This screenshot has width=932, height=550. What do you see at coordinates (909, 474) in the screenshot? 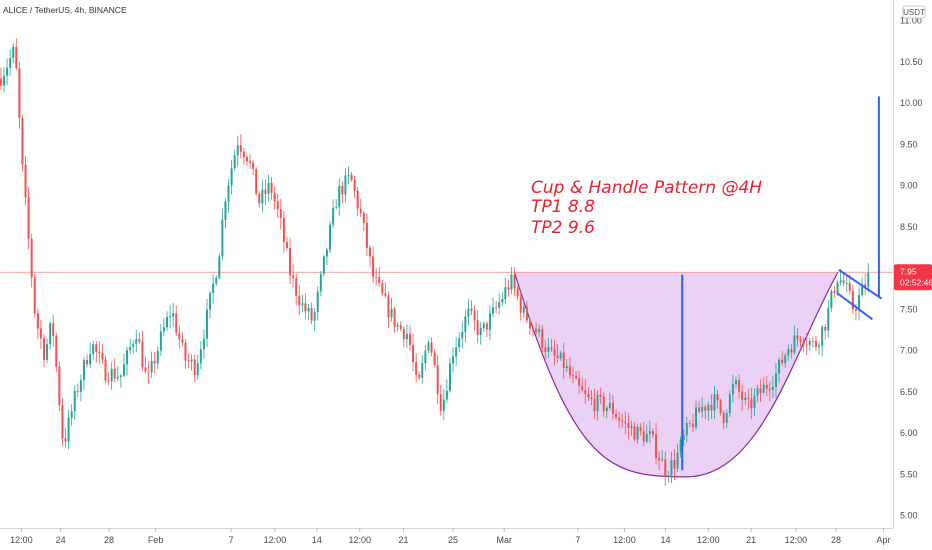
I see `y-tick-label: 5.50` at bounding box center [909, 474].